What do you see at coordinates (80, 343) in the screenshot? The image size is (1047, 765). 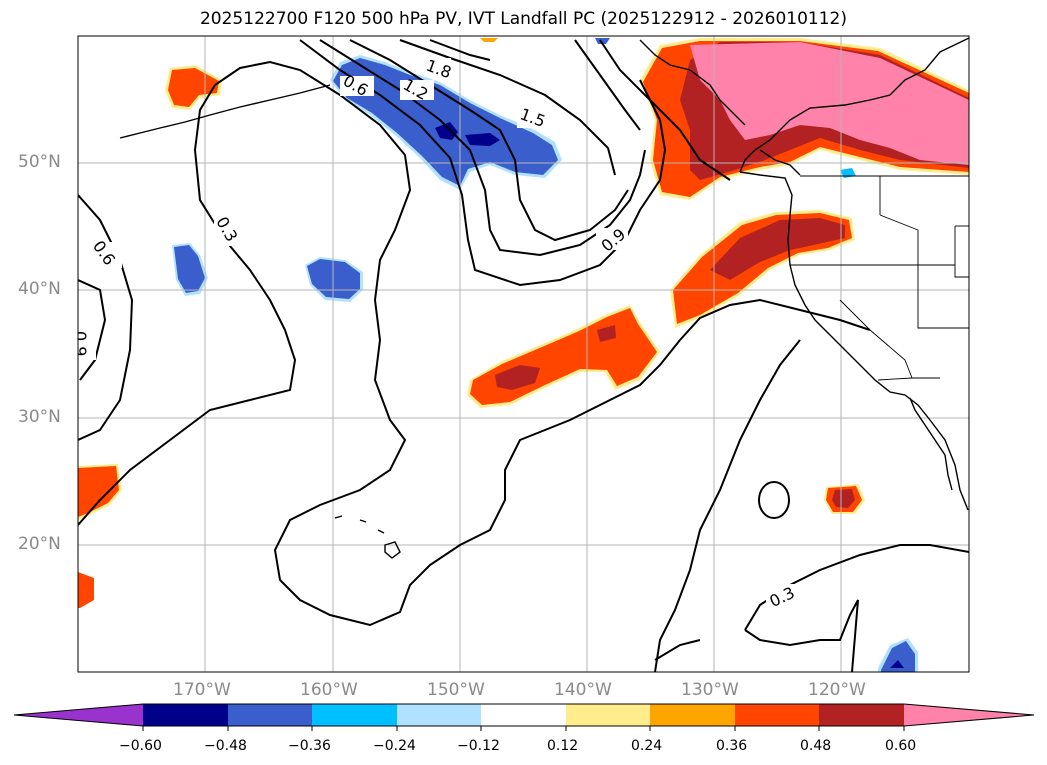 I see `contour-label: 0.9` at bounding box center [80, 343].